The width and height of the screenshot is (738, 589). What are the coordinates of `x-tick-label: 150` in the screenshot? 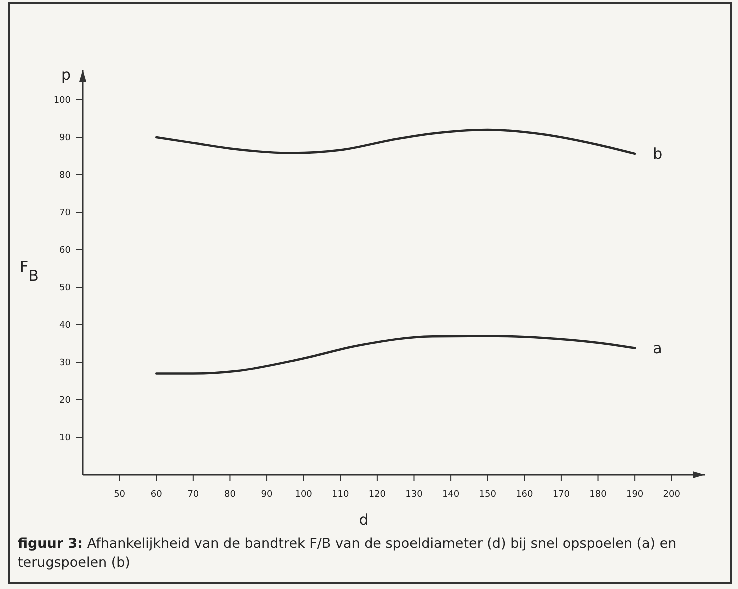 It's located at (488, 495).